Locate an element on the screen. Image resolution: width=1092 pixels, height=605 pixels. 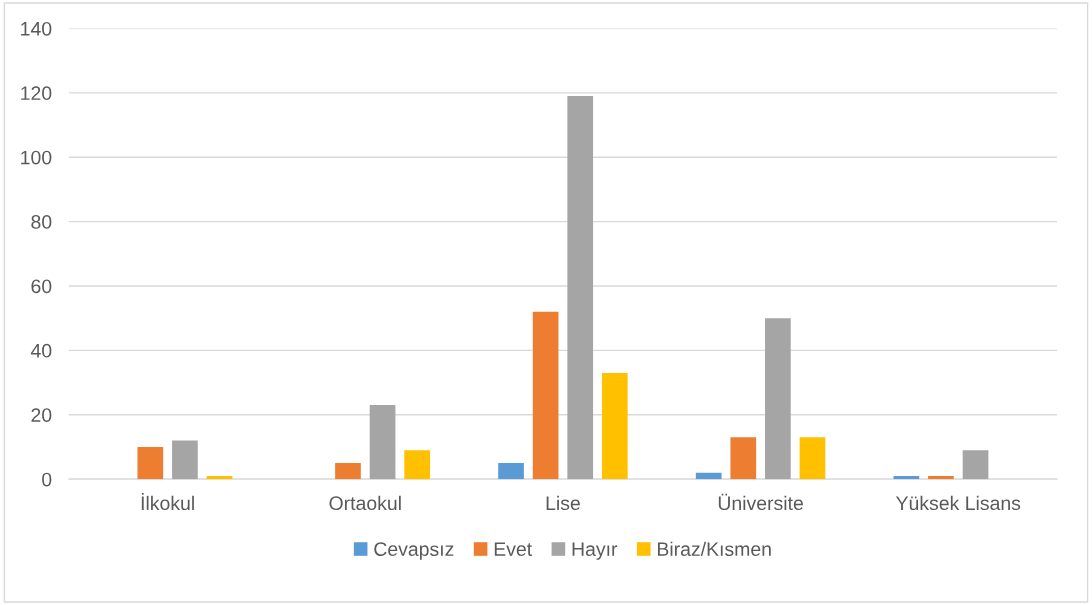
y-tick-label: 120 is located at coordinates (36, 93).